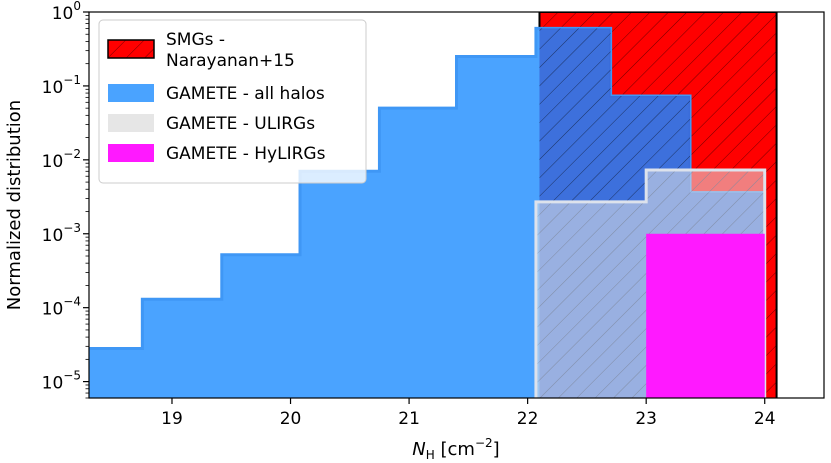 The height and width of the screenshot is (463, 831). Describe the element at coordinates (61, 307) in the screenshot. I see `y-tick-label-1: 10⁻⁴` at that location.